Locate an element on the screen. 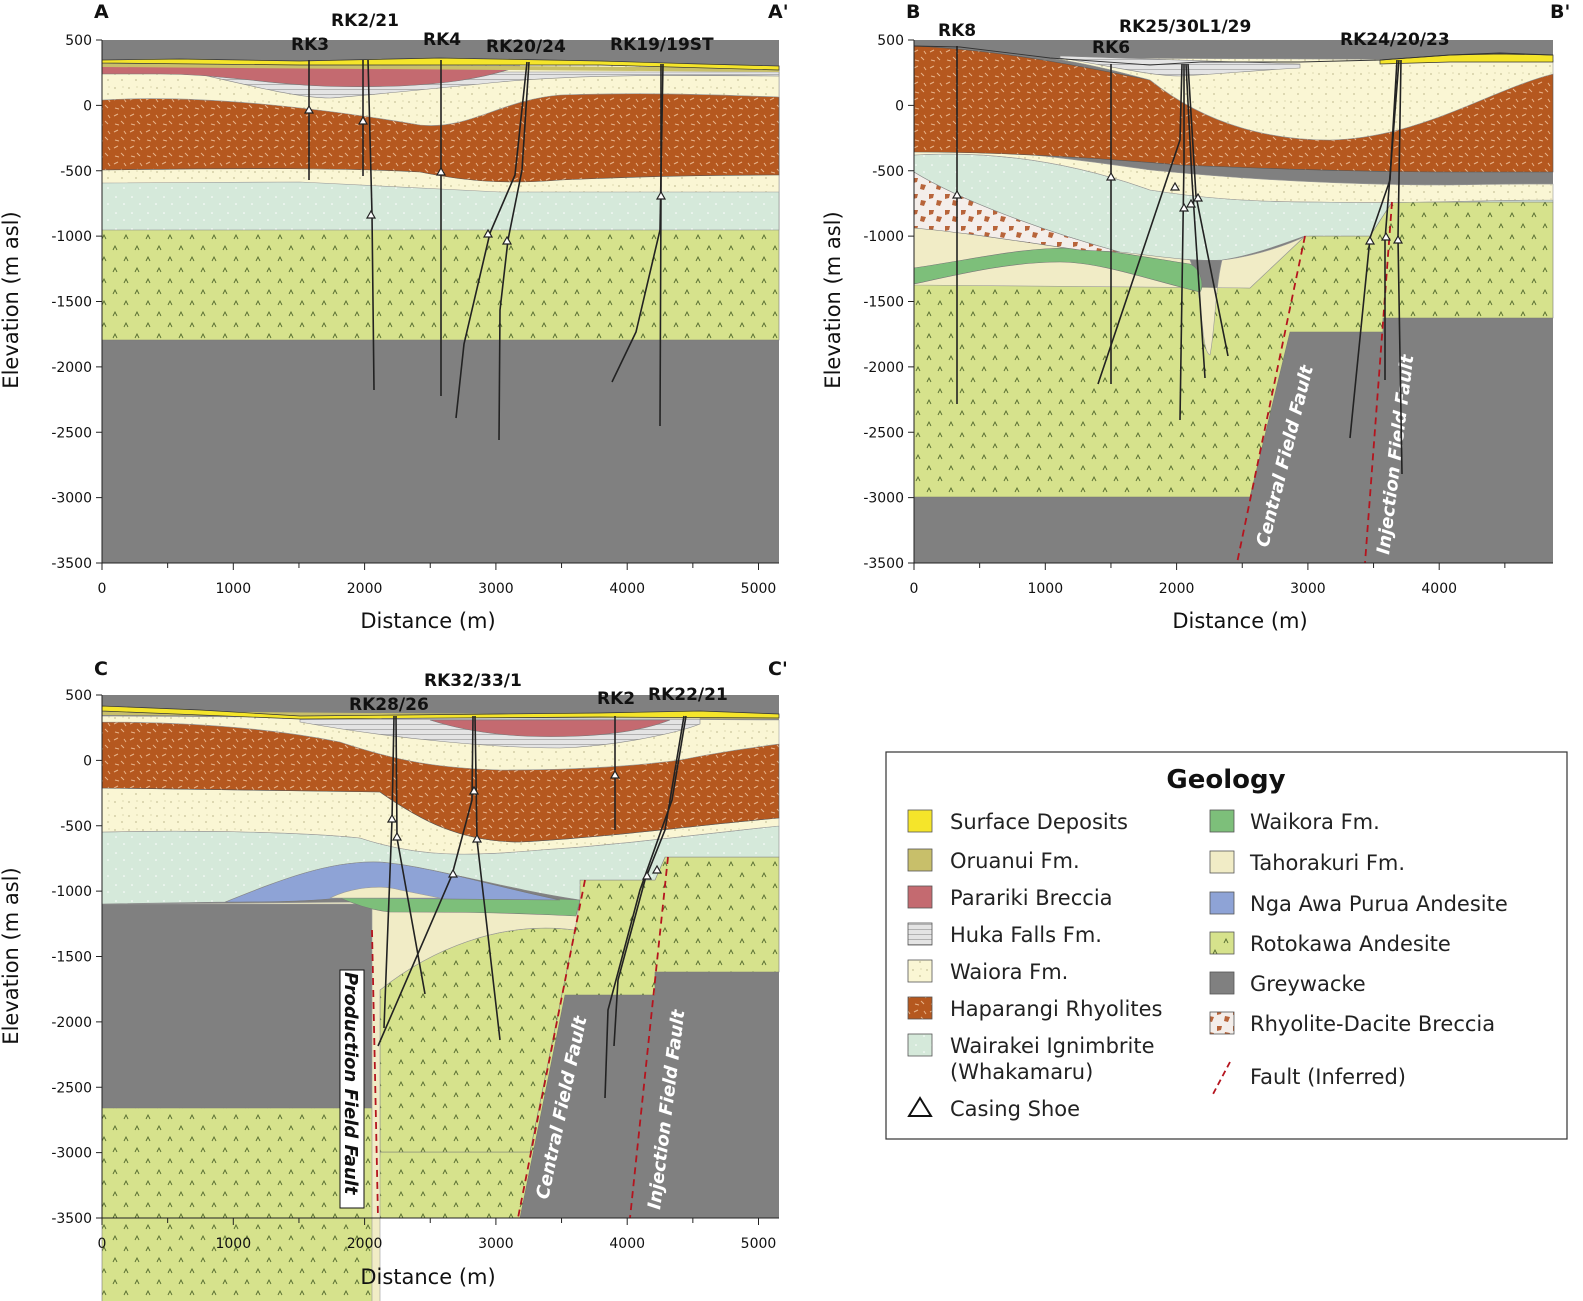 The image size is (1583, 1301). legend-swatch-haparangi is located at coordinates (920, 1008).